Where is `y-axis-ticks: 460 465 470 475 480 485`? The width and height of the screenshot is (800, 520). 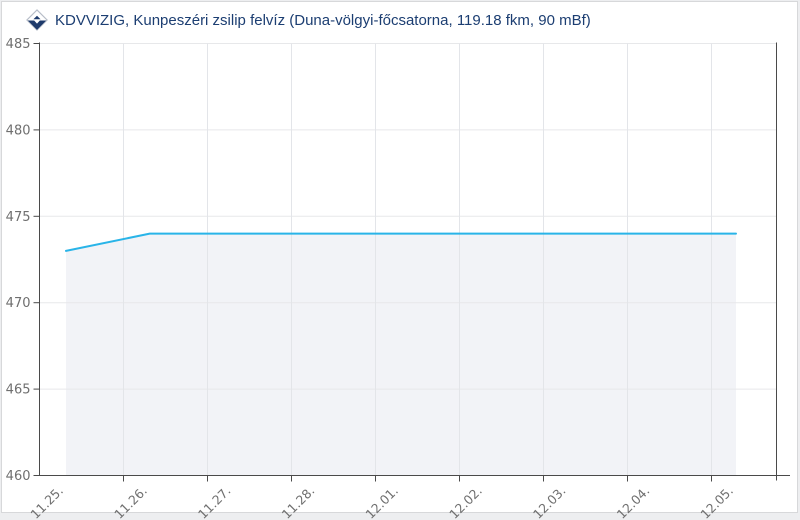 y-axis-ticks: 460 465 470 475 480 485 is located at coordinates (23, 260).